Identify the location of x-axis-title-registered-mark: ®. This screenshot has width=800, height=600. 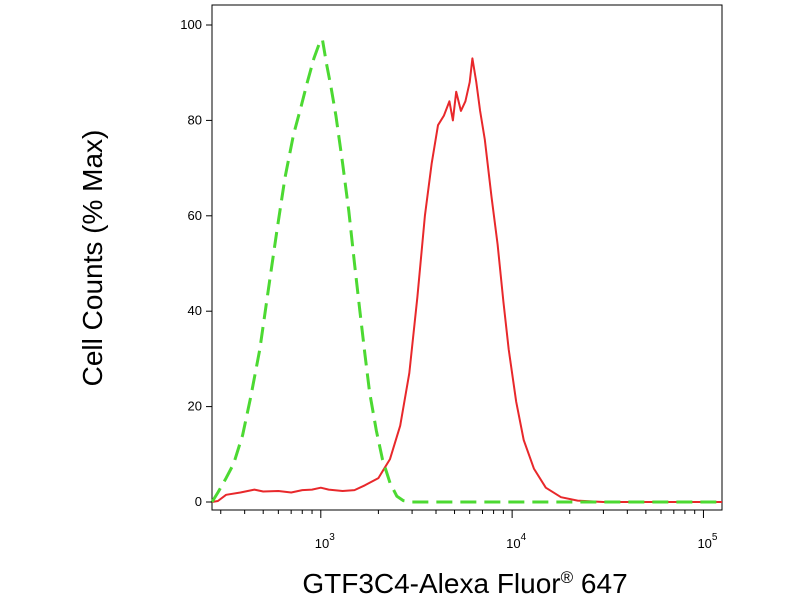
(567, 577).